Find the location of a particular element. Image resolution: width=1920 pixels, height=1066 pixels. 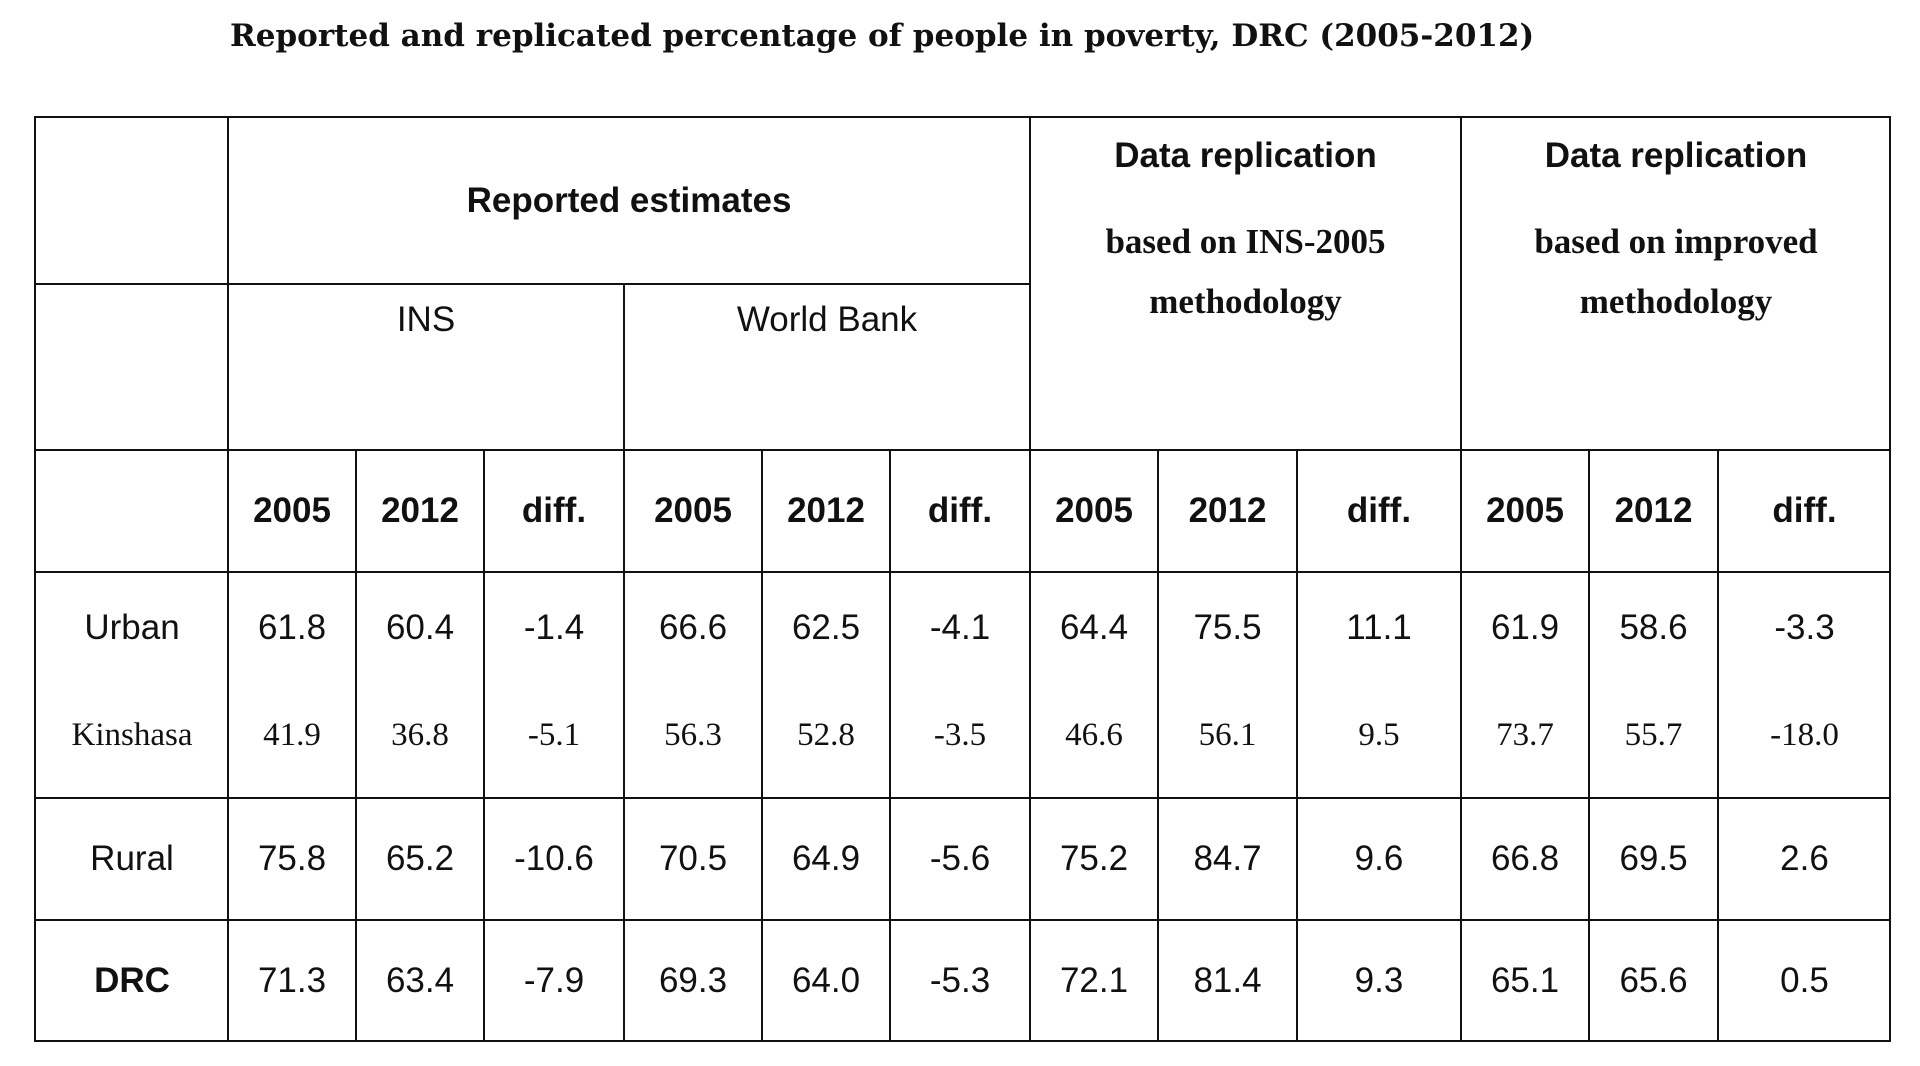

table-cell: 65.6 is located at coordinates (1653, 981).